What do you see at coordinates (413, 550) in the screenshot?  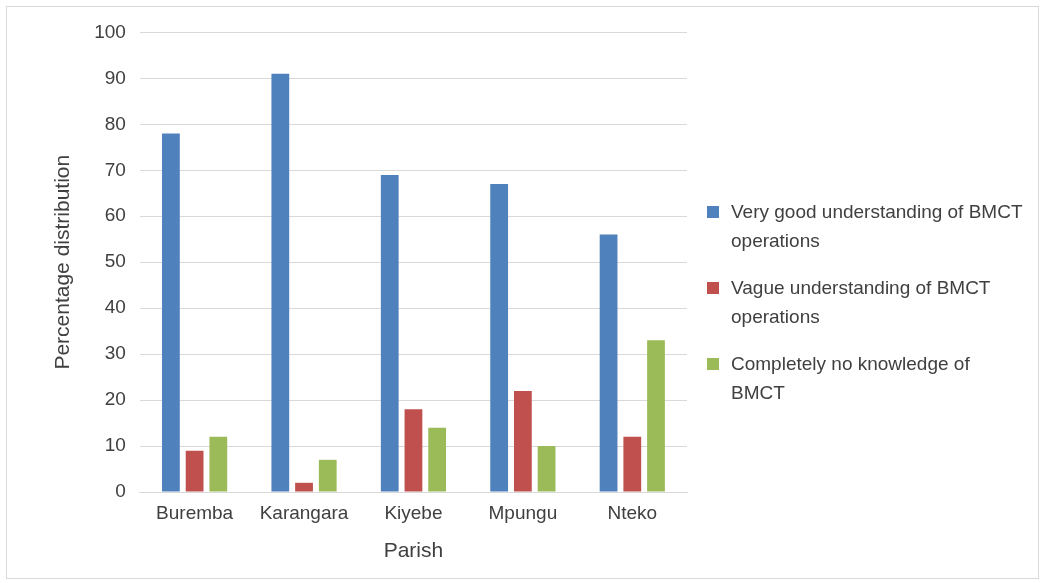 I see `x-axis-title: Parish` at bounding box center [413, 550].